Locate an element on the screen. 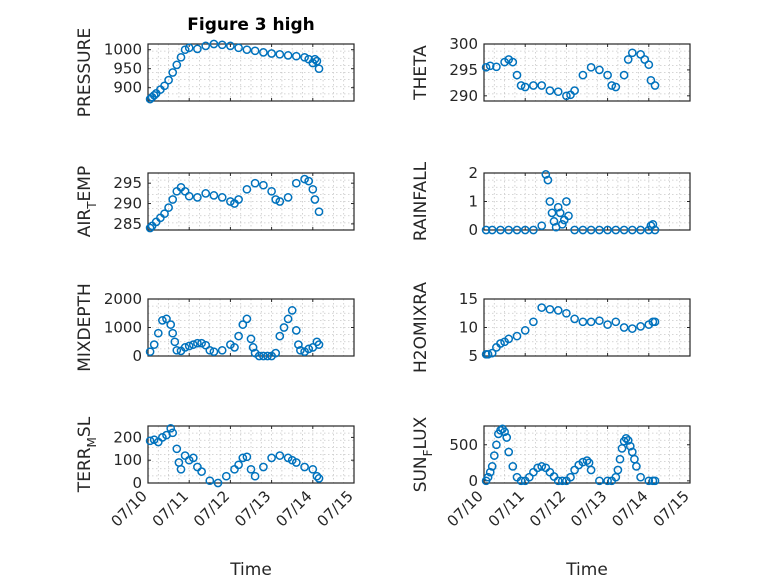  axes-frame-sun-flux is located at coordinates (587, 454).